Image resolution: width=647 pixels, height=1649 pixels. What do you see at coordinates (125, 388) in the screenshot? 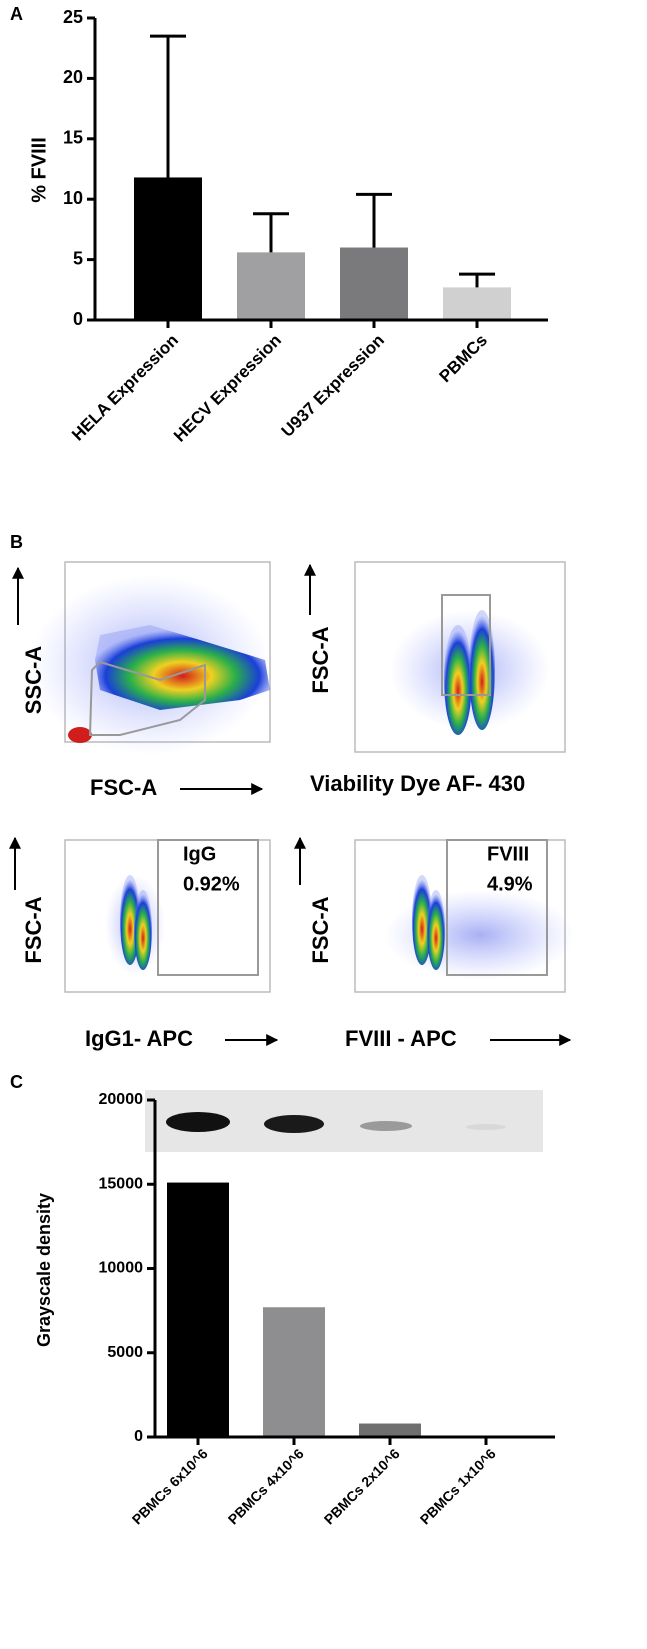
I see `x-tick-label: HELA Expression` at bounding box center [125, 388].